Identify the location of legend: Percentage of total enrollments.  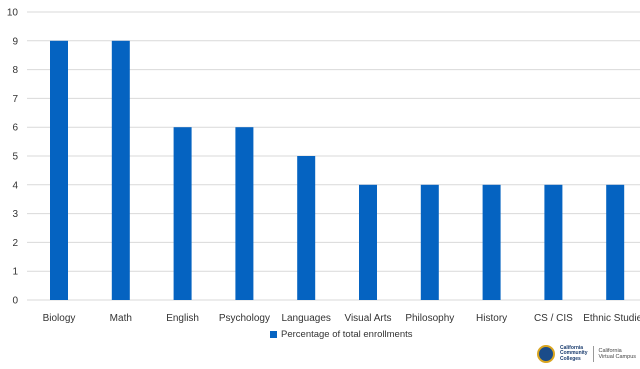
(341, 334).